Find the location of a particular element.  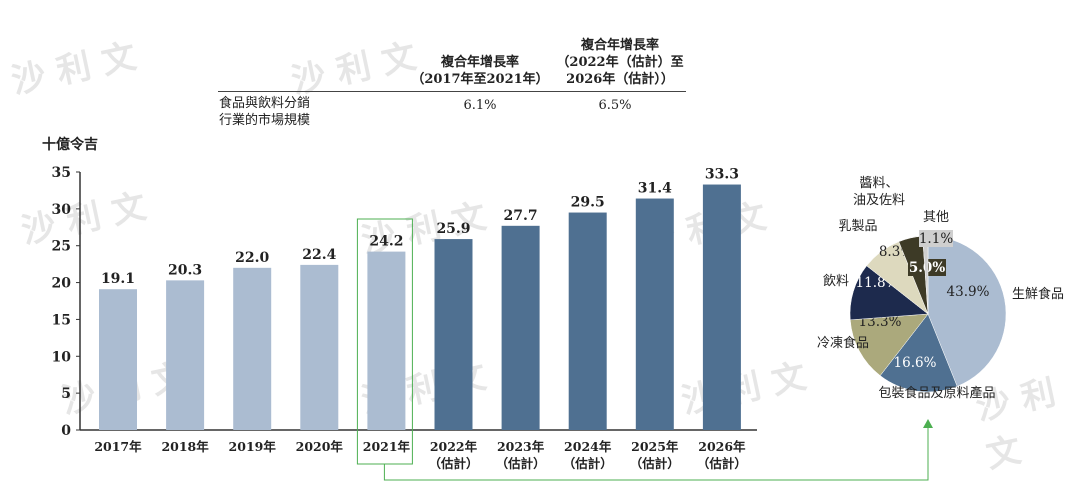

x-tick-label: 2025年 is located at coordinates (655, 446).